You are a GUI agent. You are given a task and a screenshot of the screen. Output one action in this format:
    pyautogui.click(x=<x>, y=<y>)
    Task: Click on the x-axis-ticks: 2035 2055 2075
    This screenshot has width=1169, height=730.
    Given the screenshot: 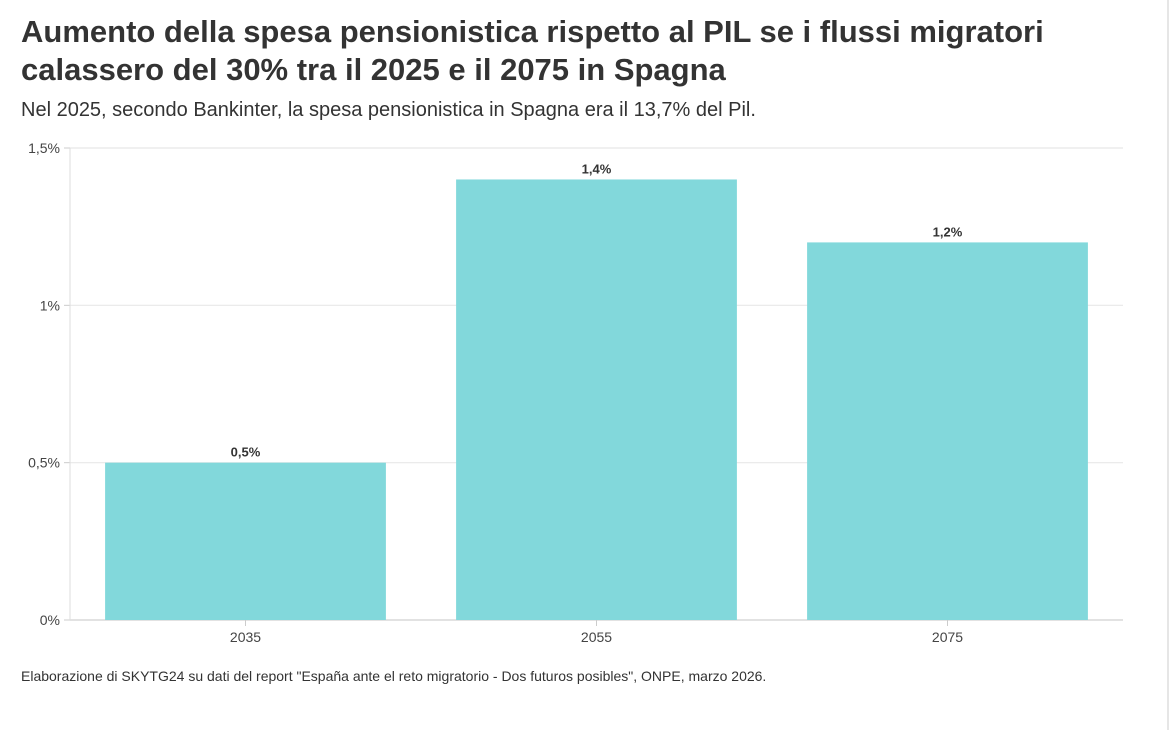 What is the action you would take?
    pyautogui.click(x=596, y=632)
    